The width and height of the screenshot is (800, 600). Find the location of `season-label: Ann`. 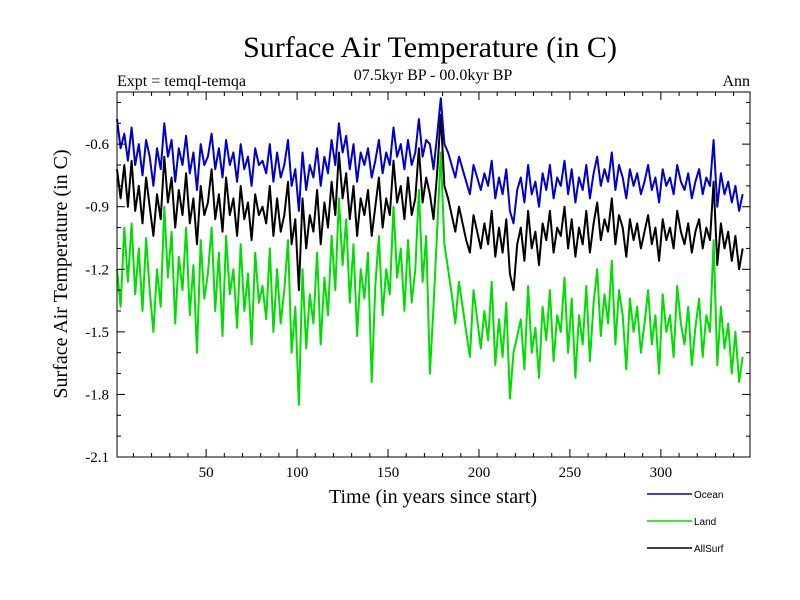

season-label: Ann is located at coordinates (736, 81).